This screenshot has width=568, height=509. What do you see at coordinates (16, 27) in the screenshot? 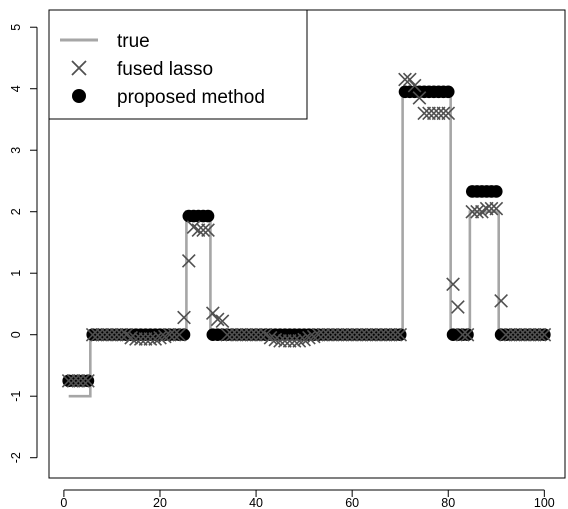
I see `y-tick-label: 5` at bounding box center [16, 27].